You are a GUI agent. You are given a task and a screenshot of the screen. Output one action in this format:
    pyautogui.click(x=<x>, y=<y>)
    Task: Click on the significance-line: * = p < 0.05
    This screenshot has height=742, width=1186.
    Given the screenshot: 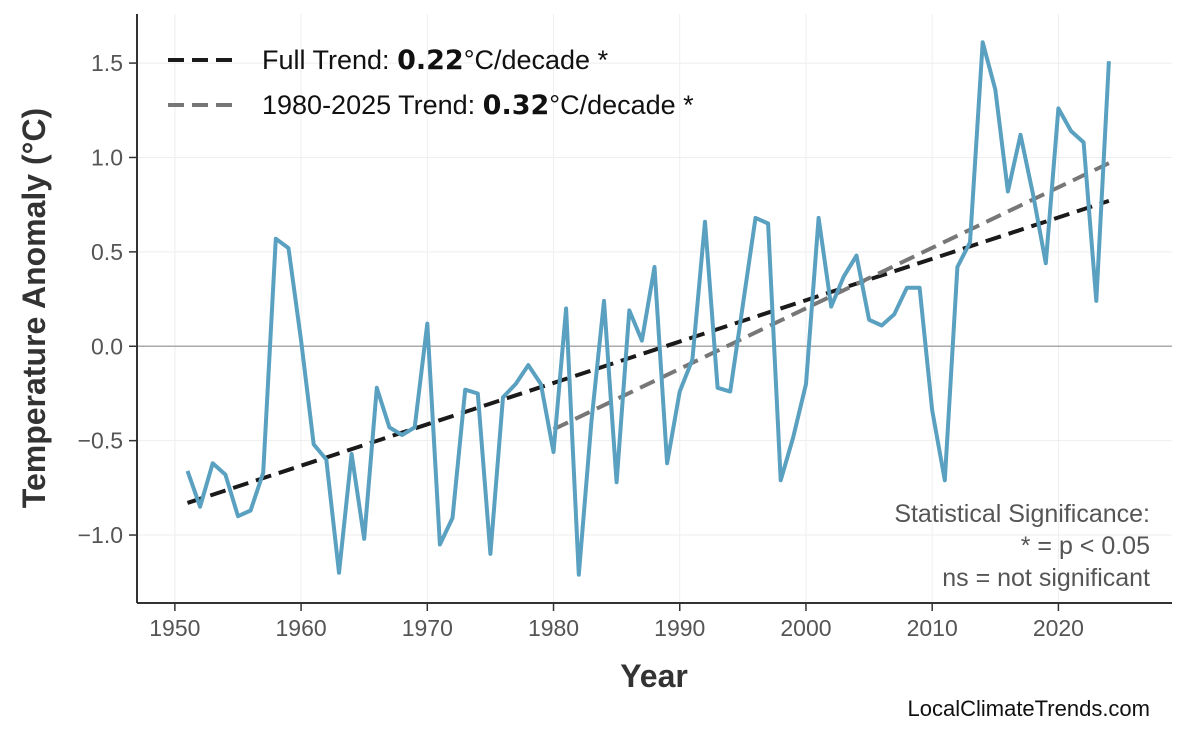 What is the action you would take?
    pyautogui.click(x=1085, y=546)
    